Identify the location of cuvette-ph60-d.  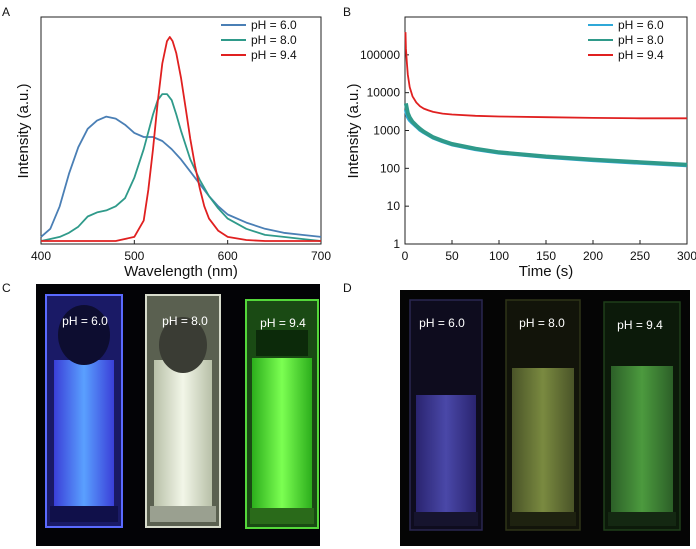
(446, 415).